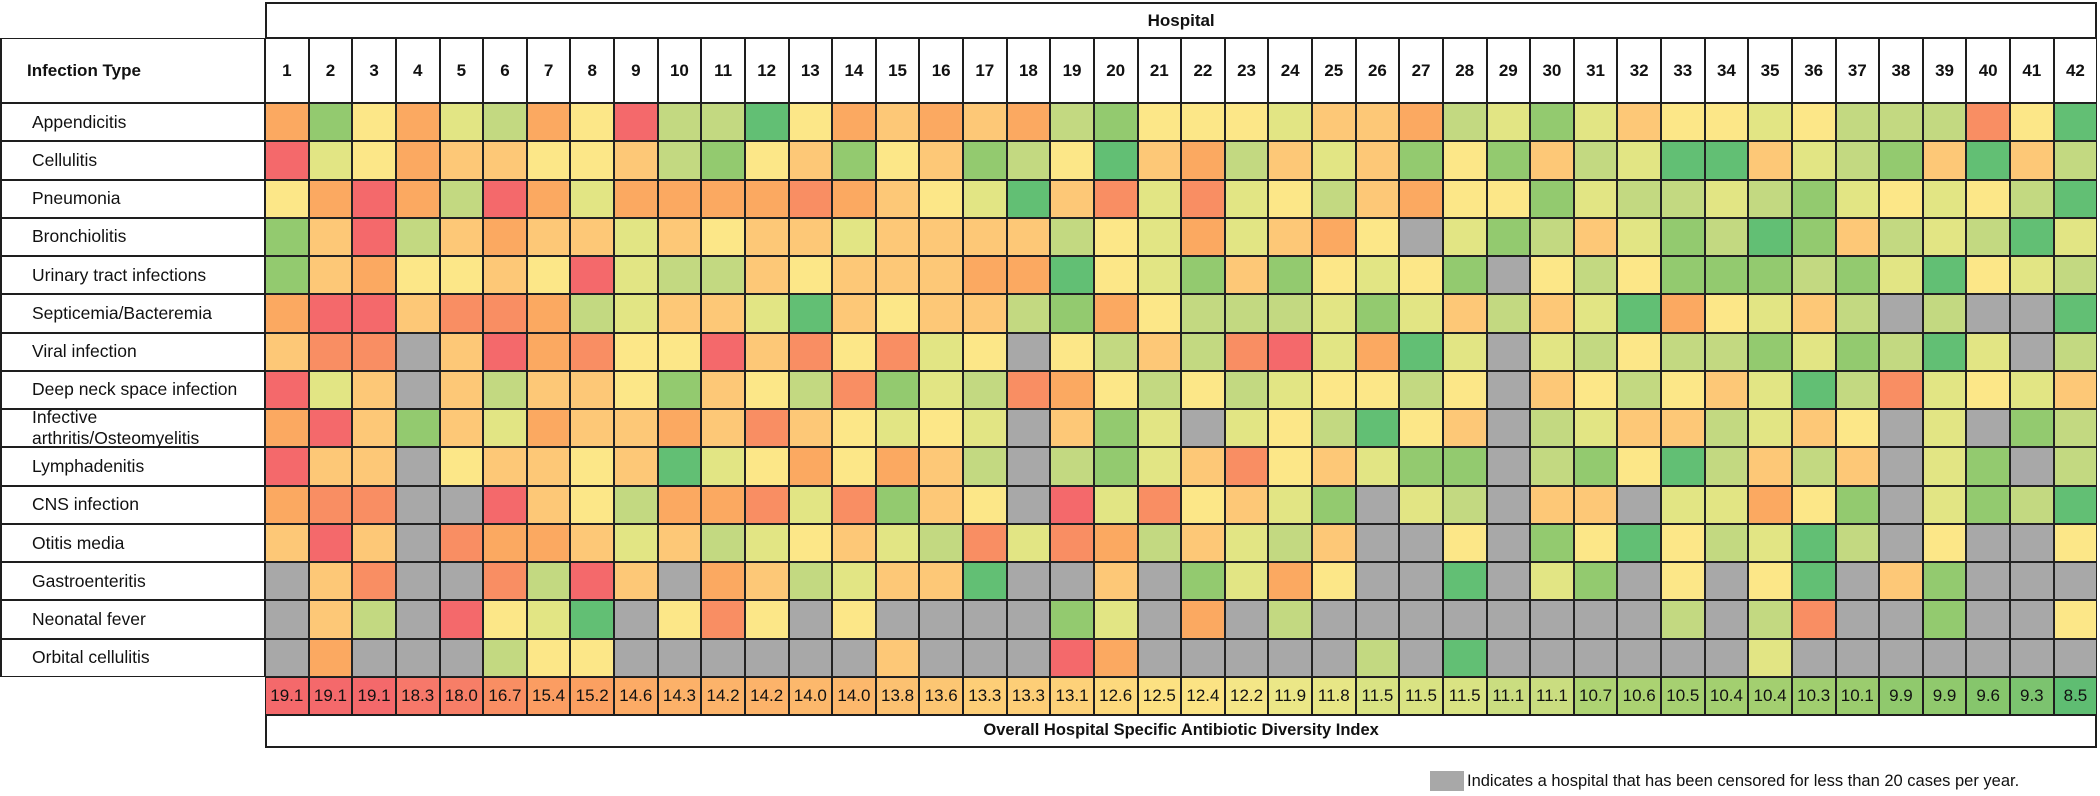 The width and height of the screenshot is (2100, 796). What do you see at coordinates (854, 313) in the screenshot?
I see `cell-septicemia-bacteremia-h14` at bounding box center [854, 313].